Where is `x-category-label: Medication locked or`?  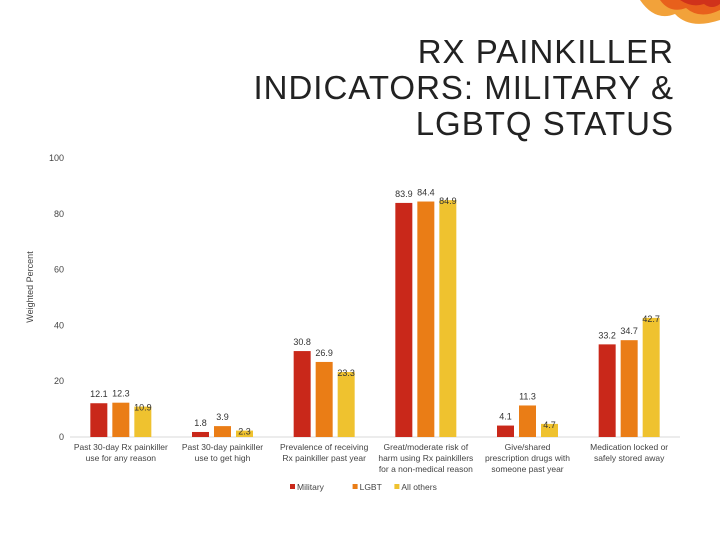 x-category-label: Medication locked or is located at coordinates (629, 447).